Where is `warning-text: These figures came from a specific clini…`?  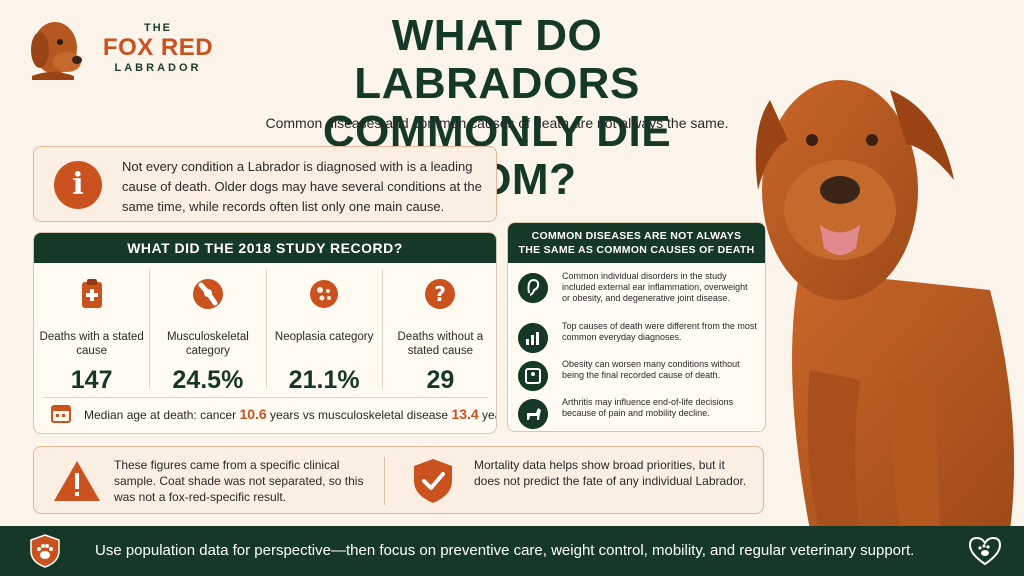 warning-text: These figures came from a specific clini… is located at coordinates (239, 481).